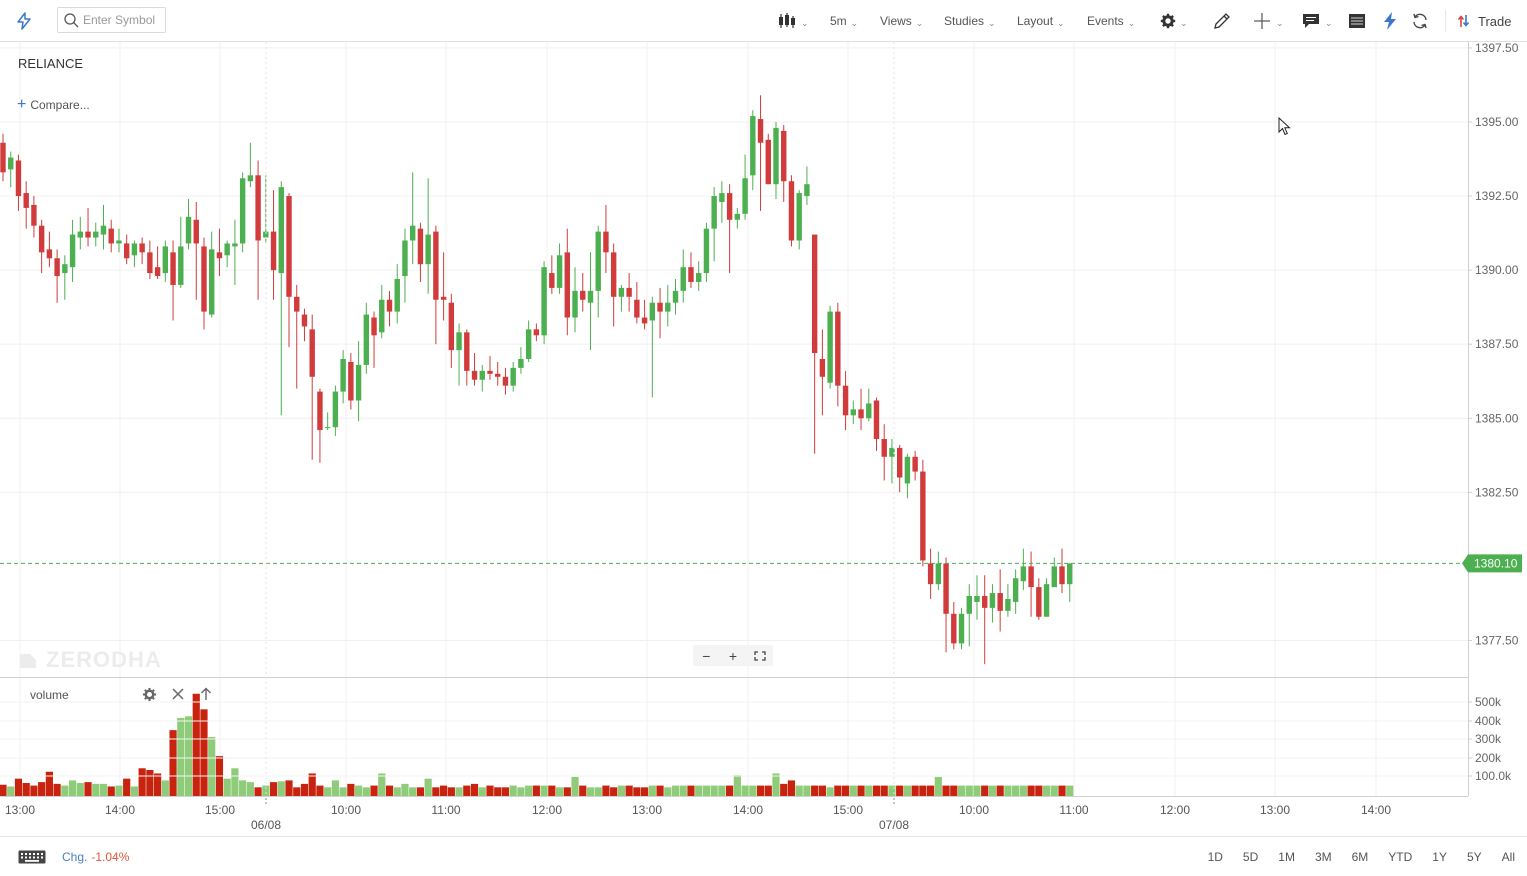 The height and width of the screenshot is (876, 1527). What do you see at coordinates (123, 20) in the screenshot?
I see `search-input` at bounding box center [123, 20].